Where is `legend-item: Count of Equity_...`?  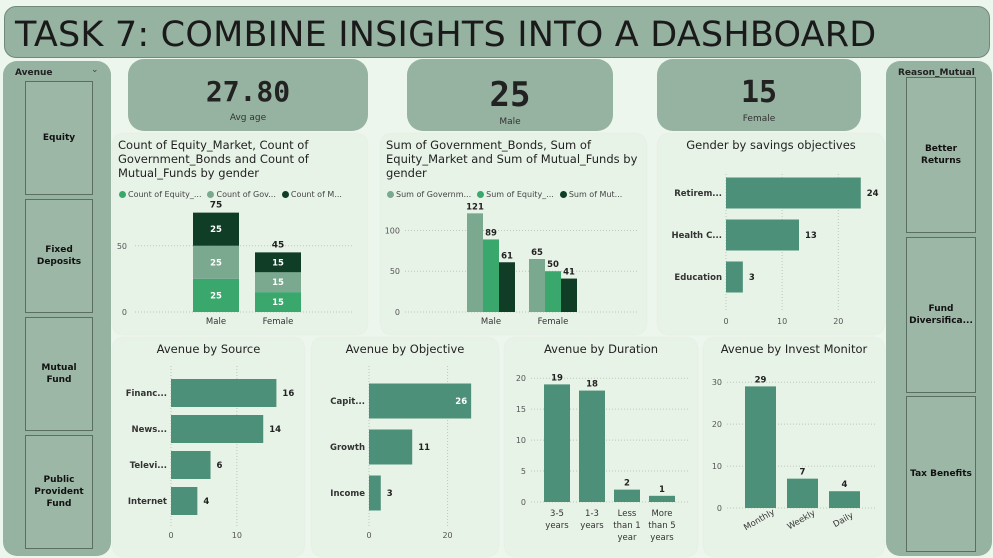 legend-item: Count of Equity_... is located at coordinates (160, 194).